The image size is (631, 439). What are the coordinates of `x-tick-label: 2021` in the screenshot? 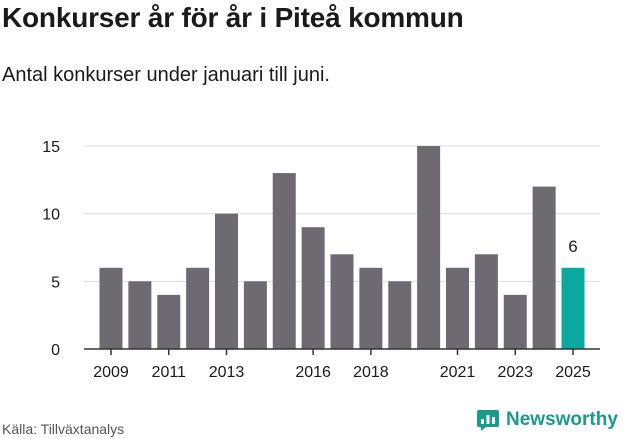 It's located at (458, 372).